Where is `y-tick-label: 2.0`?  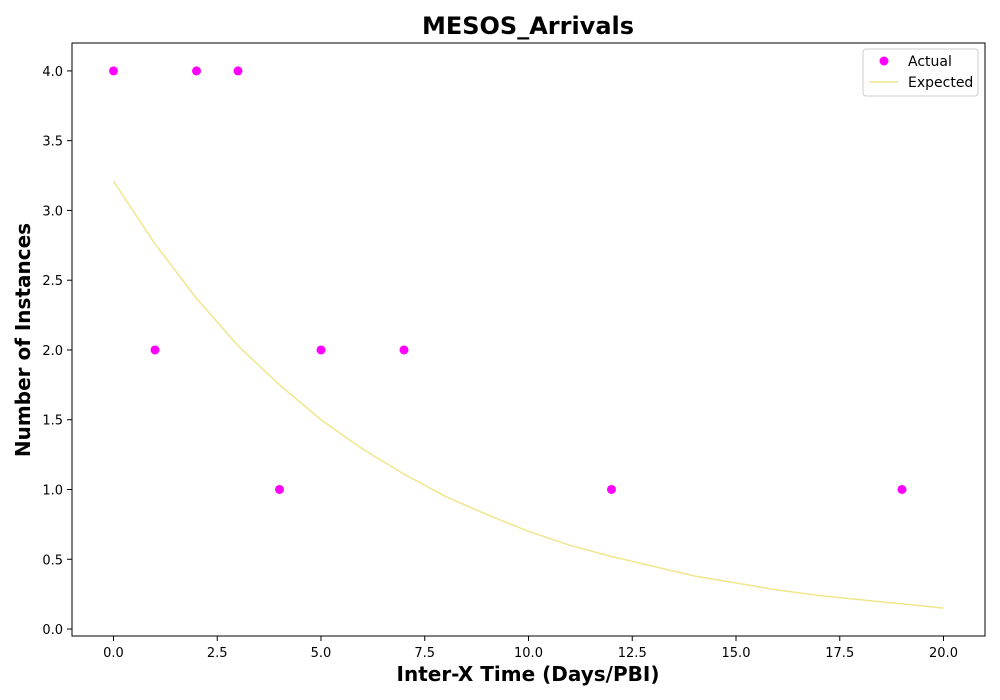
y-tick-label: 2.0 is located at coordinates (52, 351).